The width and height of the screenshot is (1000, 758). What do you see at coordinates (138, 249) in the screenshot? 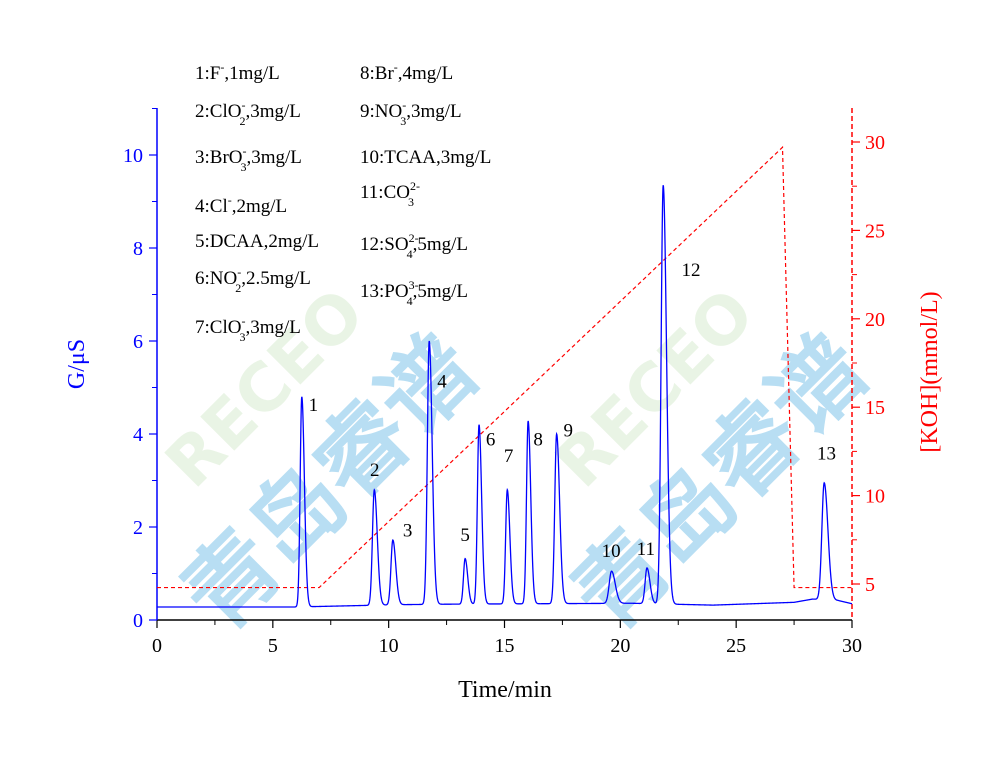
I see `y-tick-label: 8` at bounding box center [138, 249].